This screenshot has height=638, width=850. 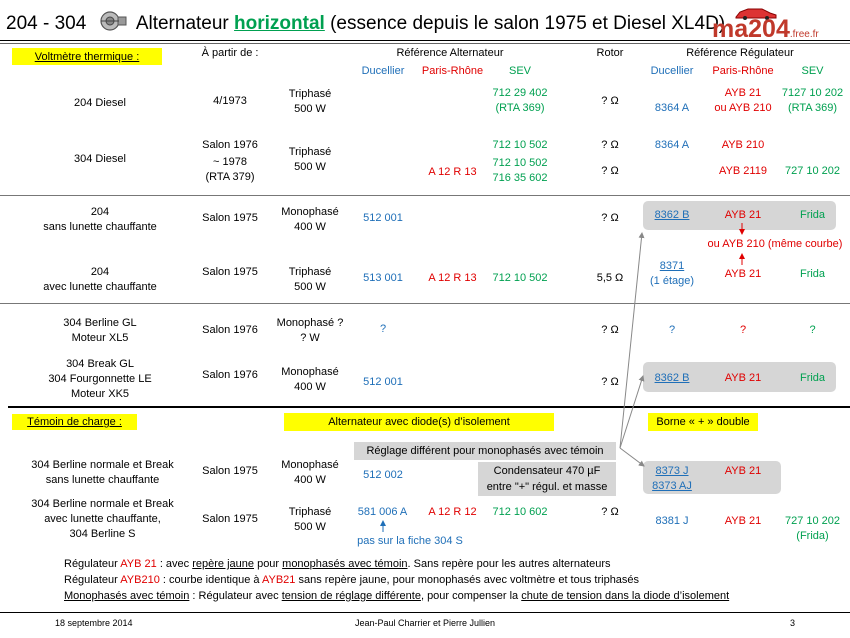 I want to click on r4-date: Salon 1975, so click(x=230, y=272).